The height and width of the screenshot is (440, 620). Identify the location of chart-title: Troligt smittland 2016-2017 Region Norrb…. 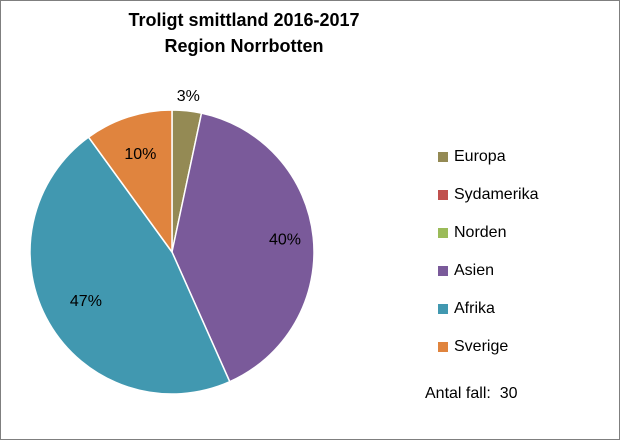
(244, 33).